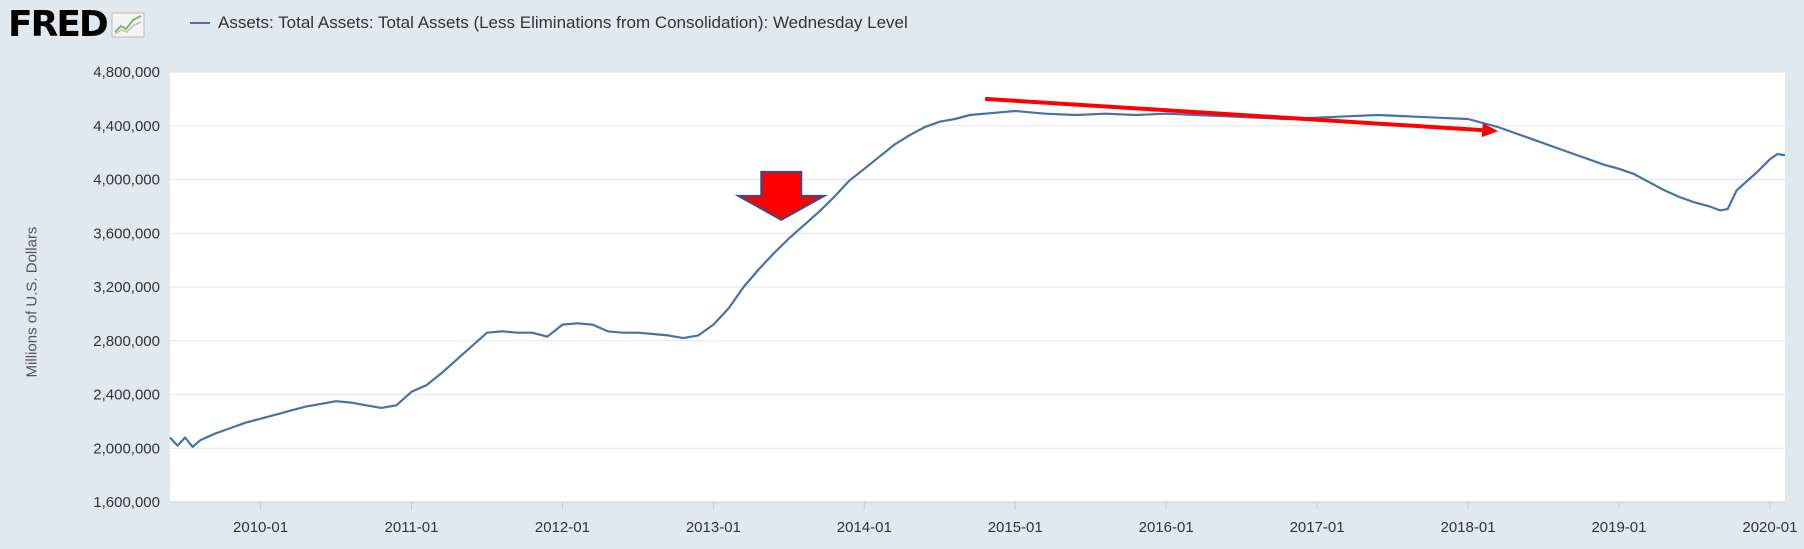 This screenshot has width=1804, height=549. Describe the element at coordinates (412, 527) in the screenshot. I see `x-tick-label: 2011-01` at that location.